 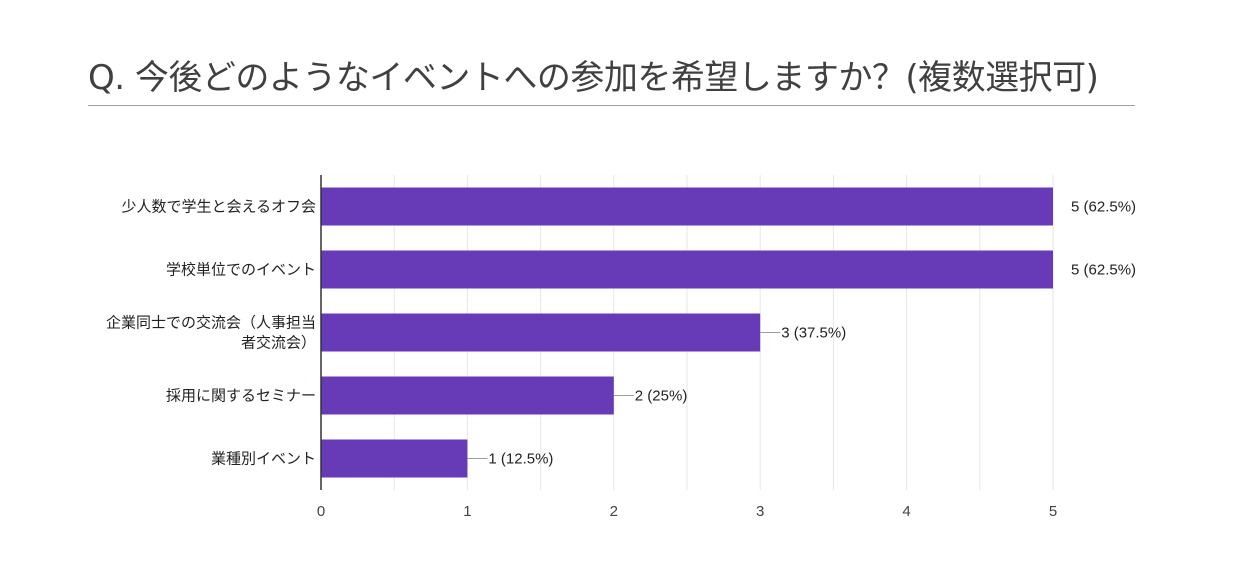 What do you see at coordinates (611, 105) in the screenshot?
I see `title-underline` at bounding box center [611, 105].